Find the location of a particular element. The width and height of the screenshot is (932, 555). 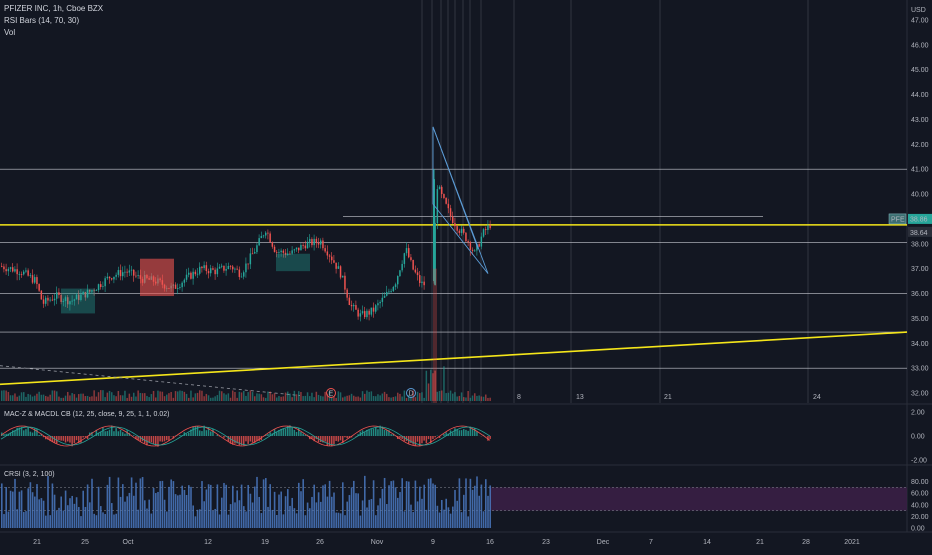

rsi-bars-legend: RSI Bars (14, 70, 30) is located at coordinates (41, 20).